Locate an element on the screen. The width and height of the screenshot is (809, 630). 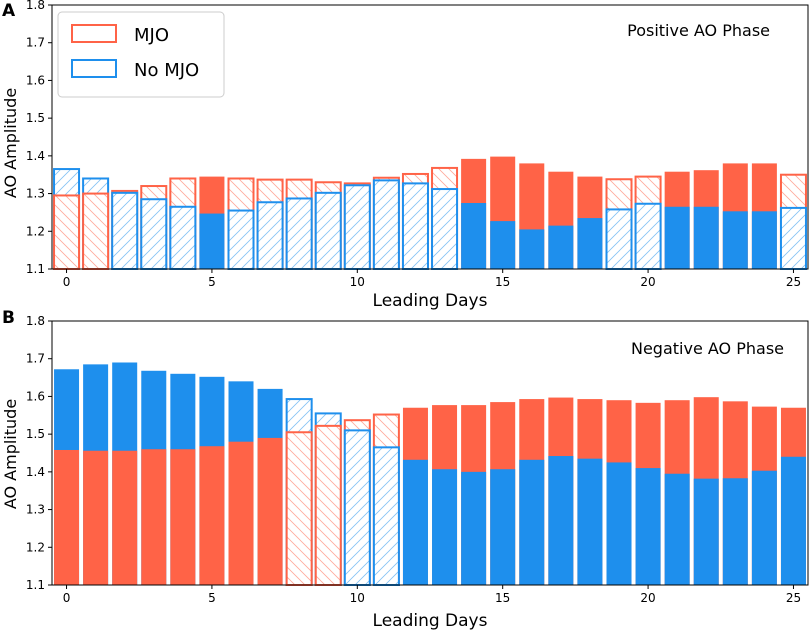
panel-a-yaxis: 1.1 1.2 1.3 1.4 1.5 1.6 1.7 1.8 is located at coordinates (39, 138).